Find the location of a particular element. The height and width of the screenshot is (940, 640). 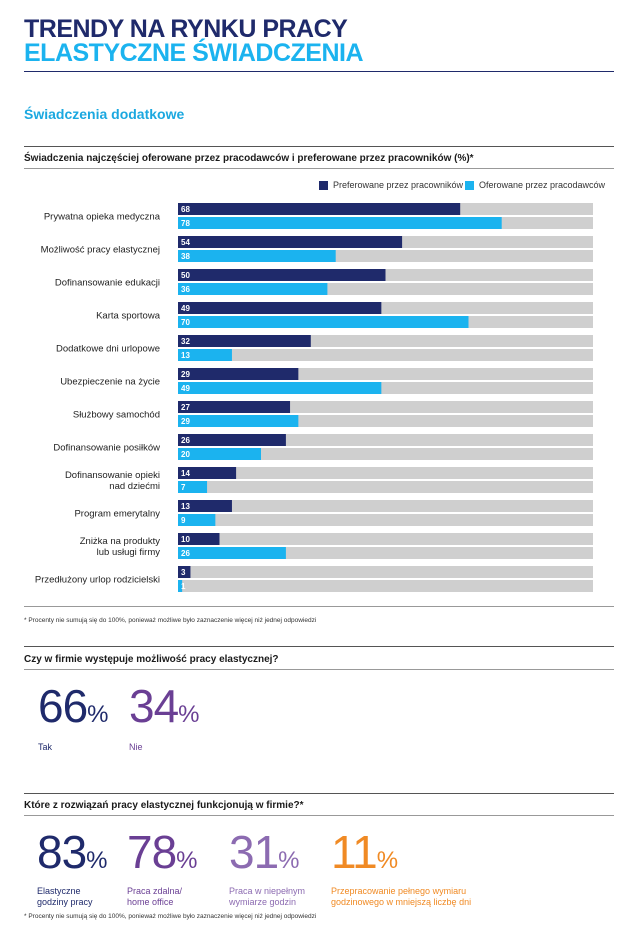

bar-value-label: 7 is located at coordinates (183, 487).